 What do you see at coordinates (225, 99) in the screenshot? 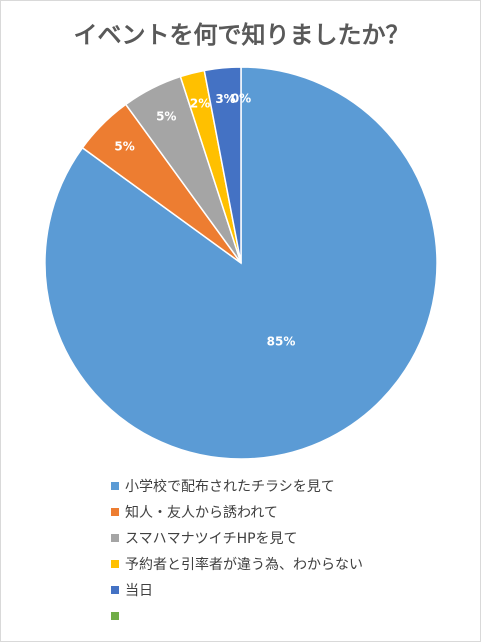
I see `data-label-4: 3%` at bounding box center [225, 99].